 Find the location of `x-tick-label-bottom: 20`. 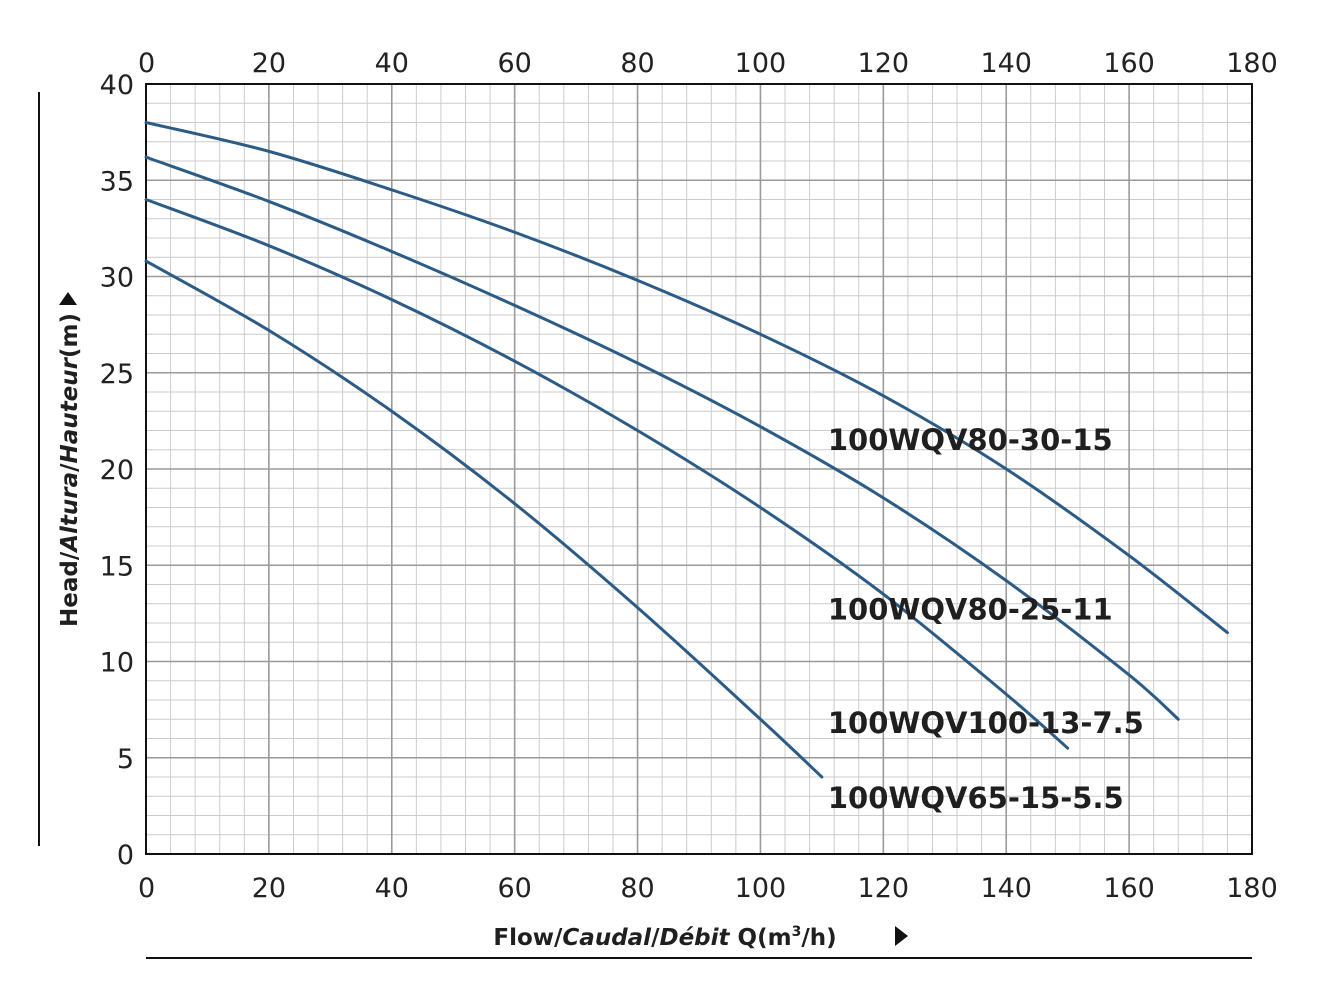

x-tick-label-bottom: 20 is located at coordinates (269, 888).